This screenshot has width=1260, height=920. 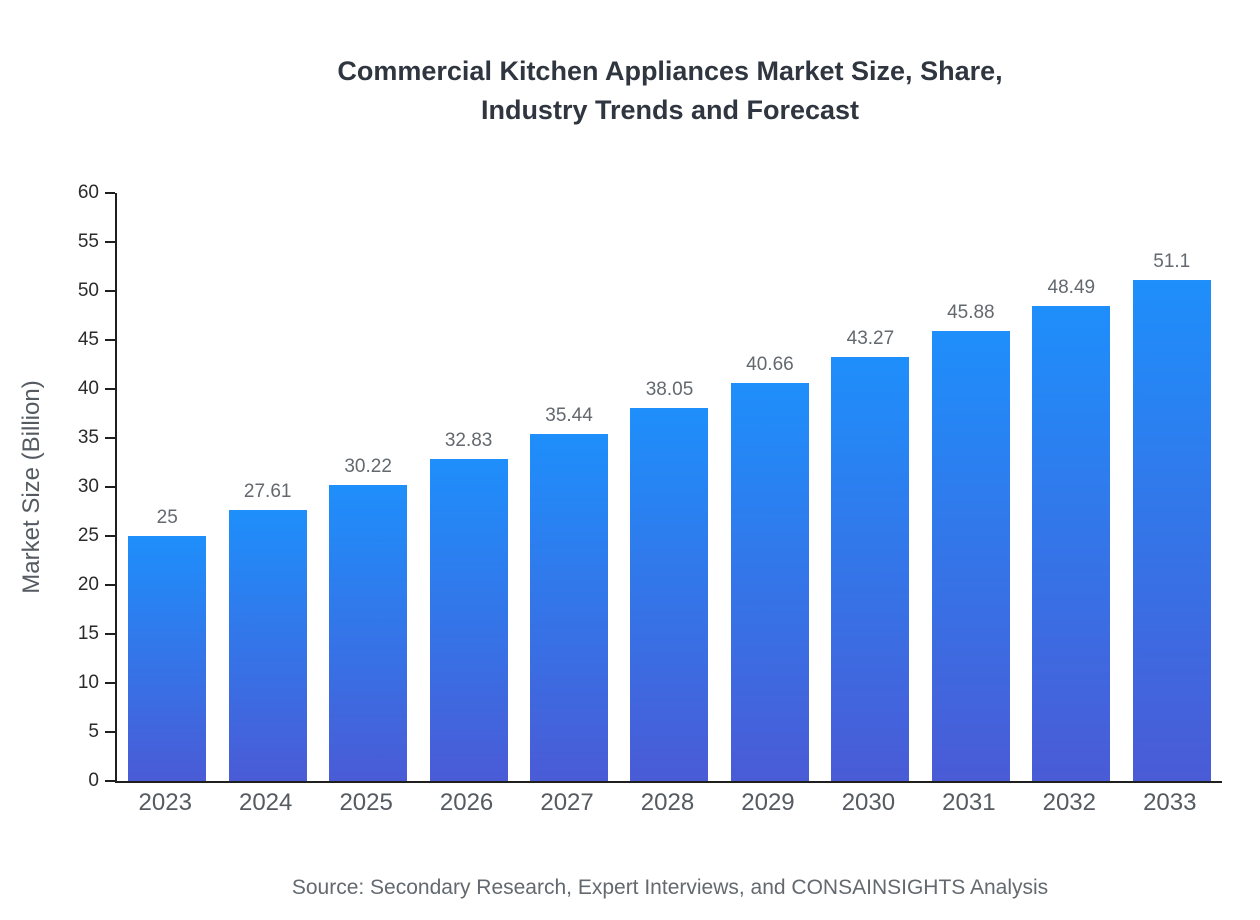 What do you see at coordinates (870, 338) in the screenshot?
I see `bar-value-label: 43.27` at bounding box center [870, 338].